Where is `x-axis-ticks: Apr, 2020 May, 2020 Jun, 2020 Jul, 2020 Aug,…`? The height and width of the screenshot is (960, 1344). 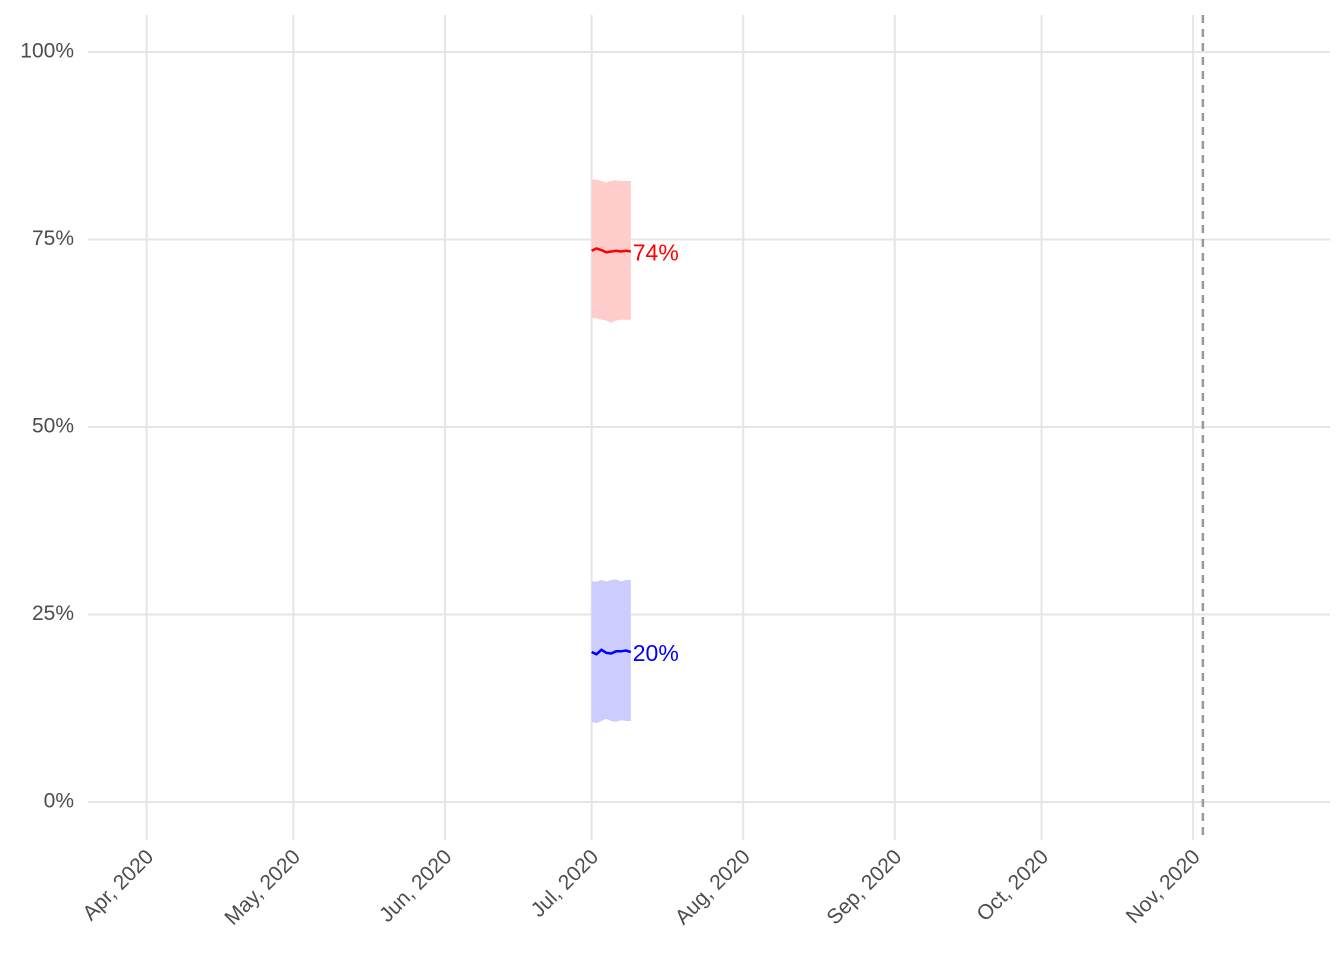
x-axis-ticks: Apr, 2020 May, 2020 Jun, 2020 Jul, 2020 Aug,… is located at coordinates (641, 887).